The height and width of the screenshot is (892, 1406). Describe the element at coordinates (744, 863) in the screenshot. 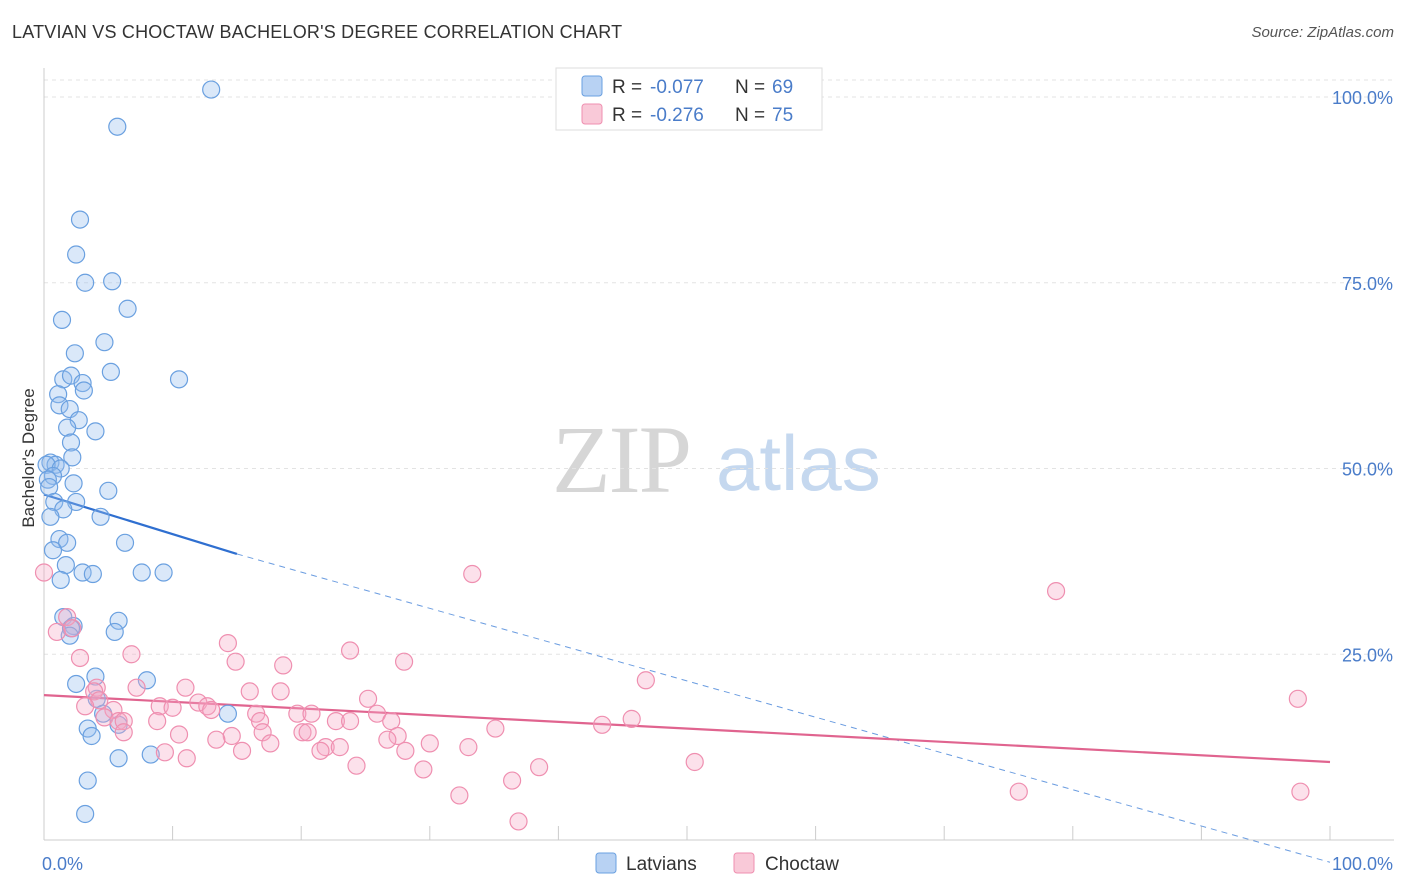

I see `series-swatch-choctaw` at that location.